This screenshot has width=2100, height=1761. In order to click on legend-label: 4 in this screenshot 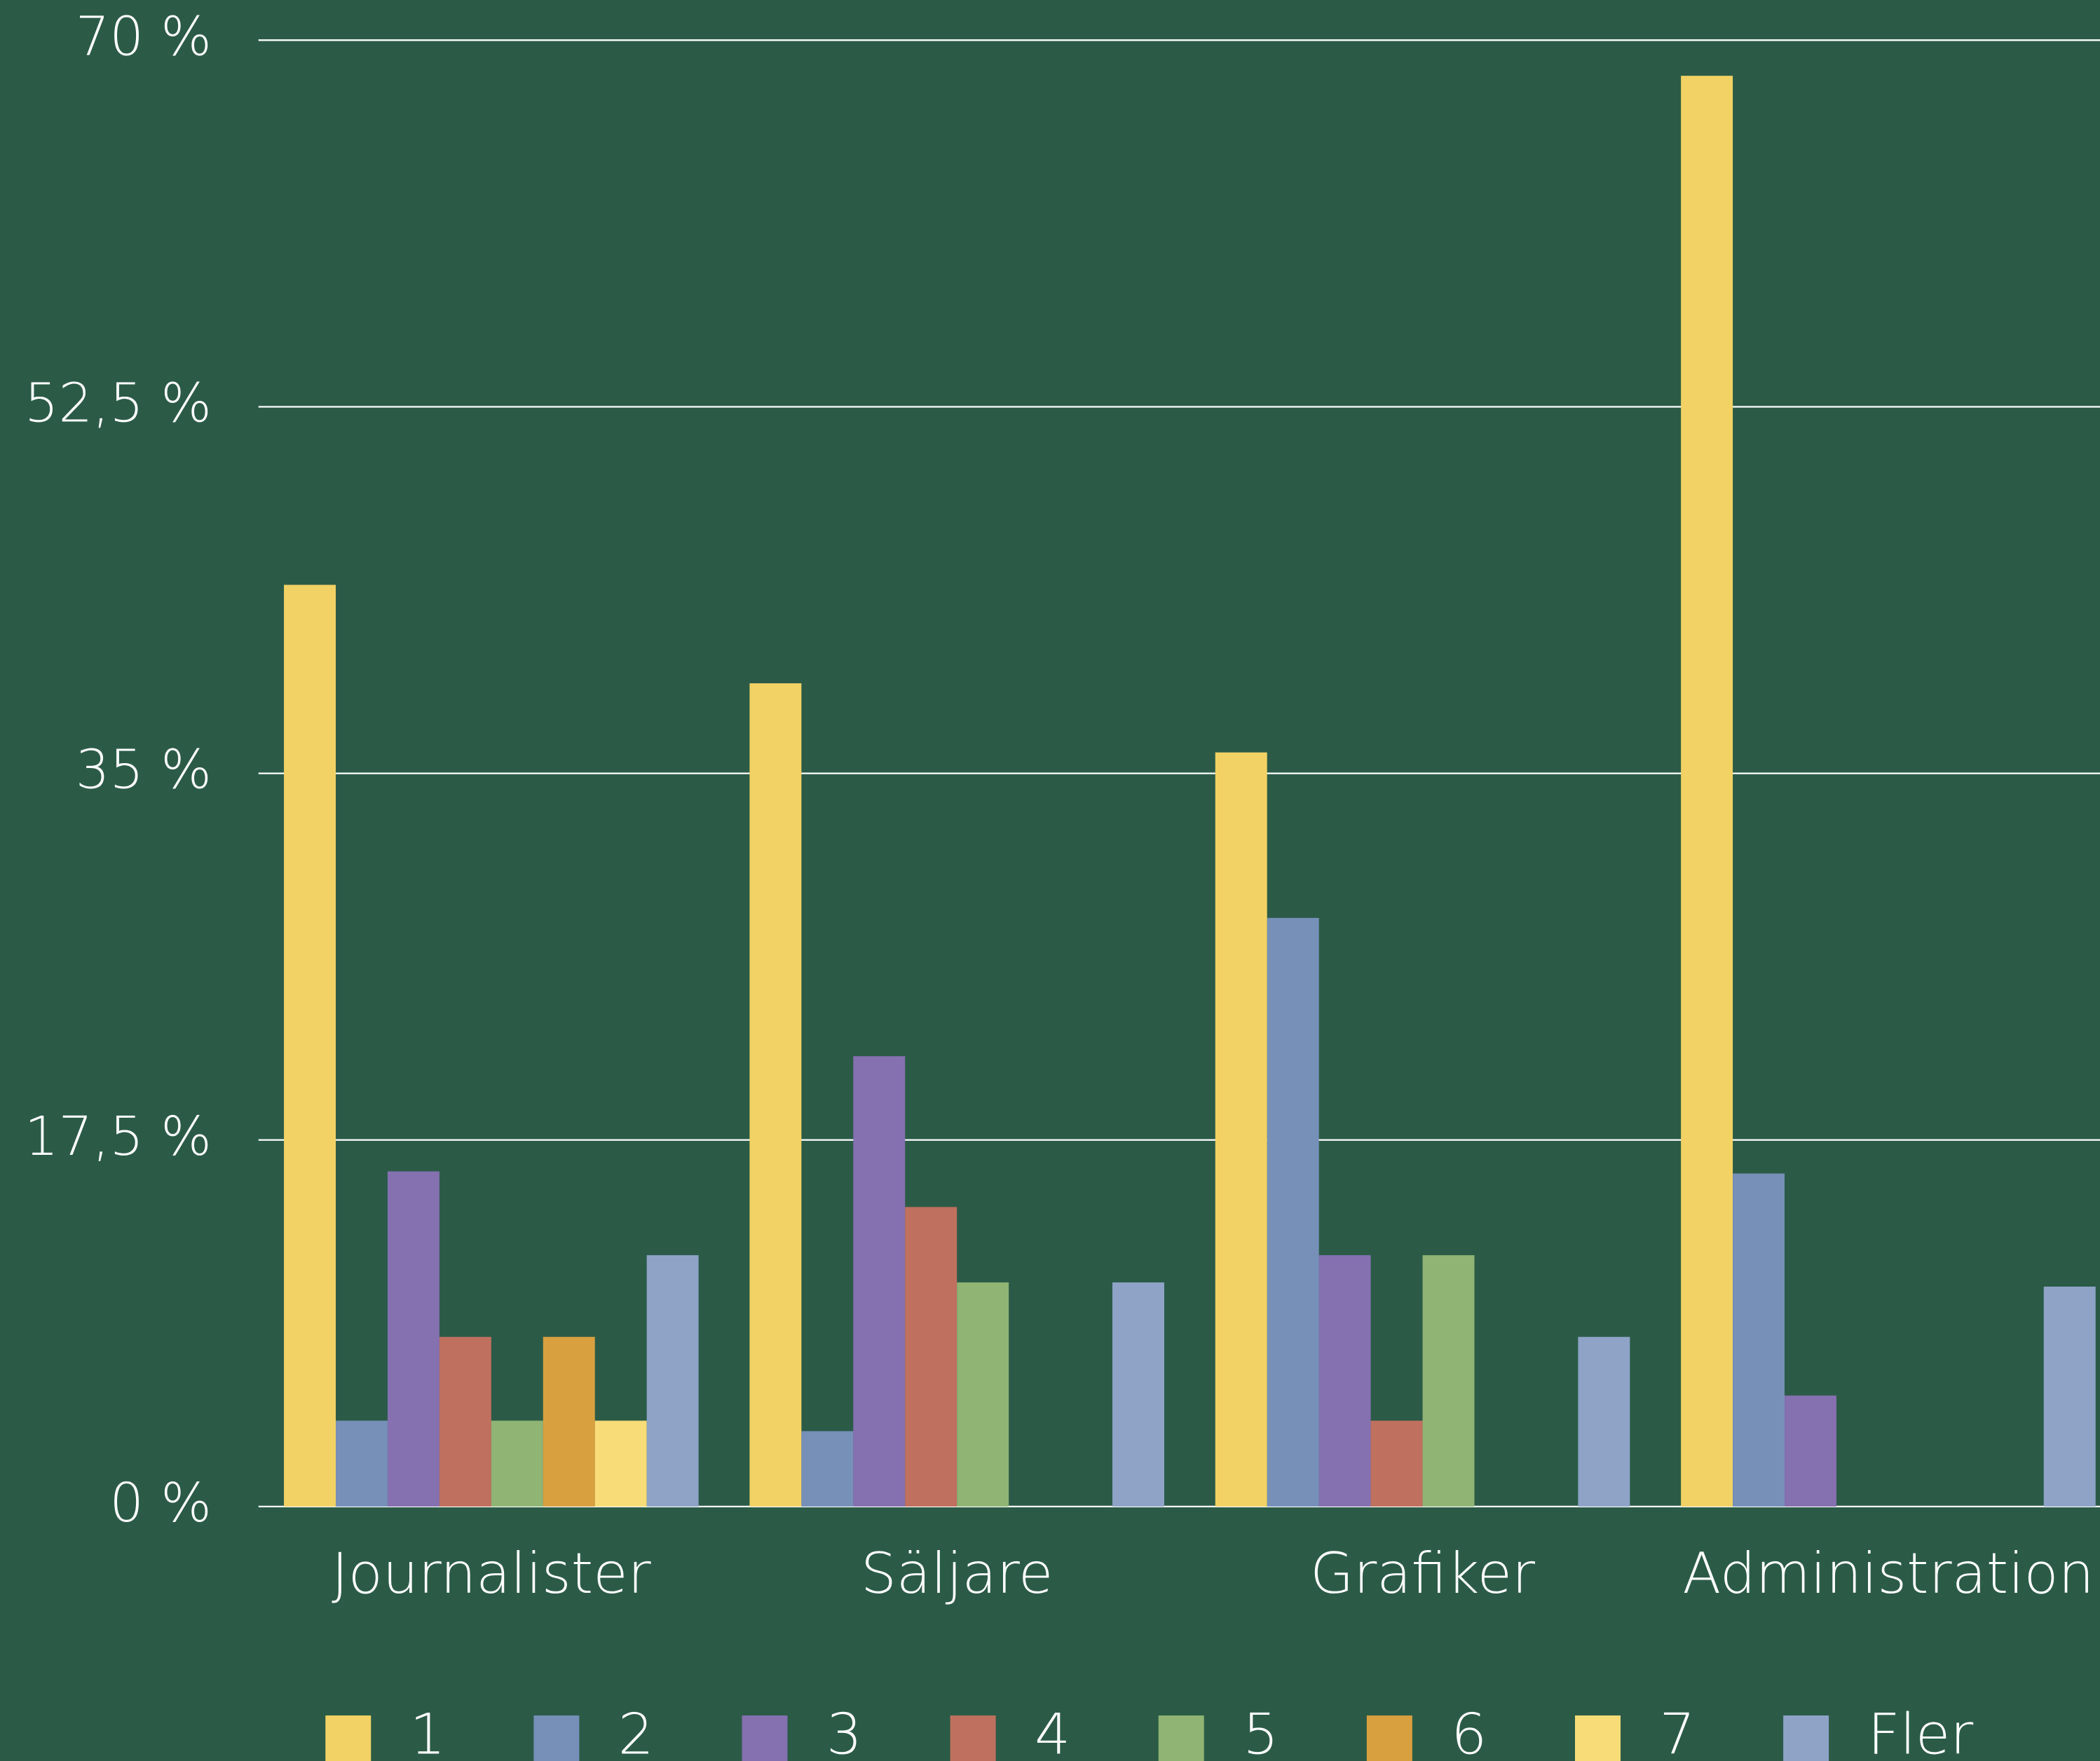, I will do `click(1052, 1732)`.